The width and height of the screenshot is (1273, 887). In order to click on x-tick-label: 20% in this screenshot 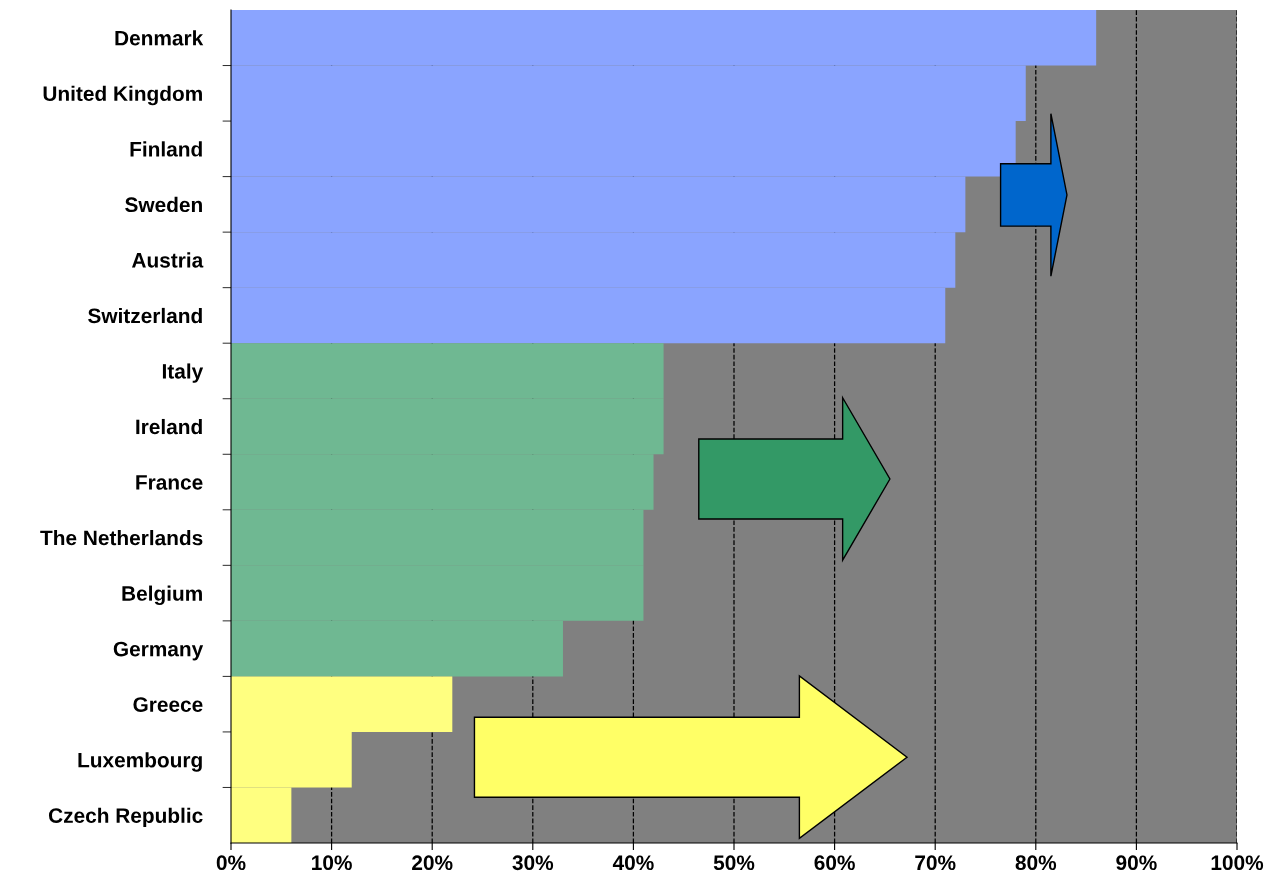, I will do `click(432, 863)`.